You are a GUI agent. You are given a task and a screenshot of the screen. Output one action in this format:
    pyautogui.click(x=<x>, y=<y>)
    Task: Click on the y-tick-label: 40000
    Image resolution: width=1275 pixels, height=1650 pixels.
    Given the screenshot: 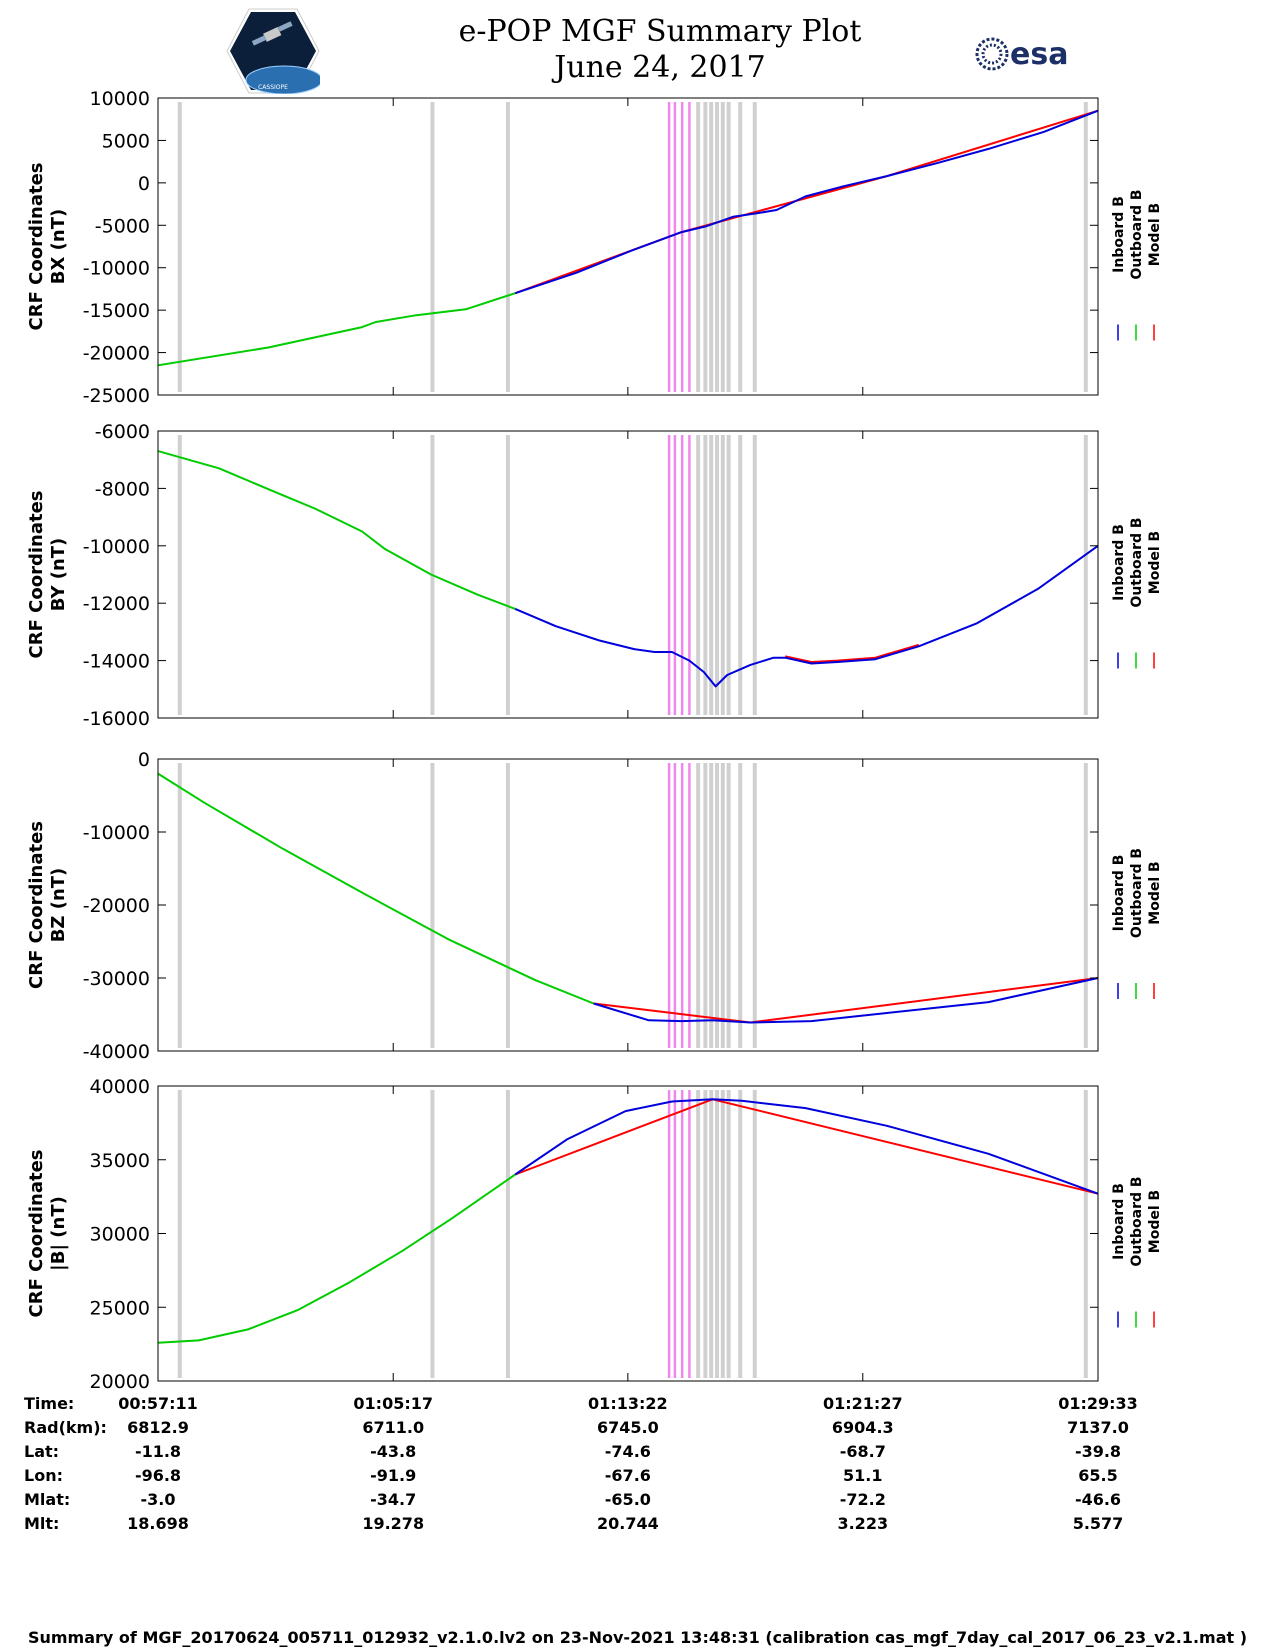 What is the action you would take?
    pyautogui.click(x=120, y=1087)
    